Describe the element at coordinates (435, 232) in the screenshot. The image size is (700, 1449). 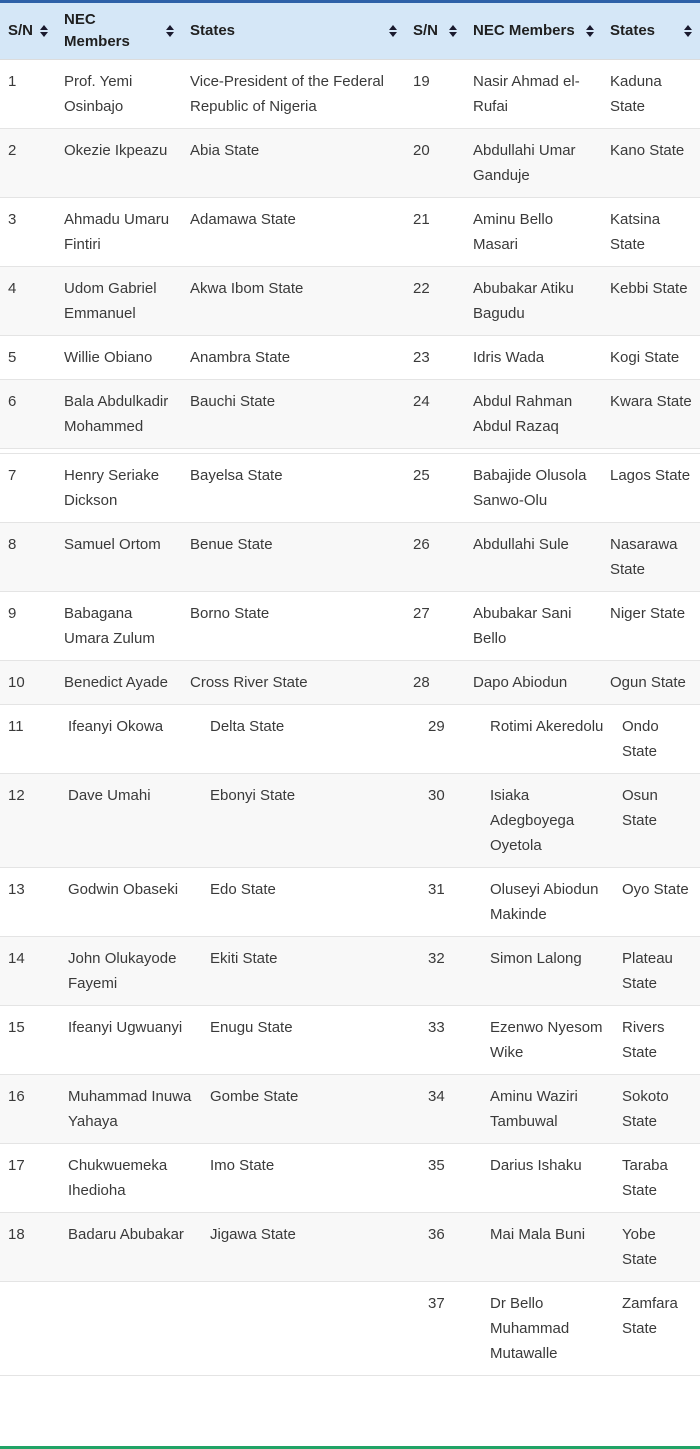
I see `cell-serial-number: 21` at that location.